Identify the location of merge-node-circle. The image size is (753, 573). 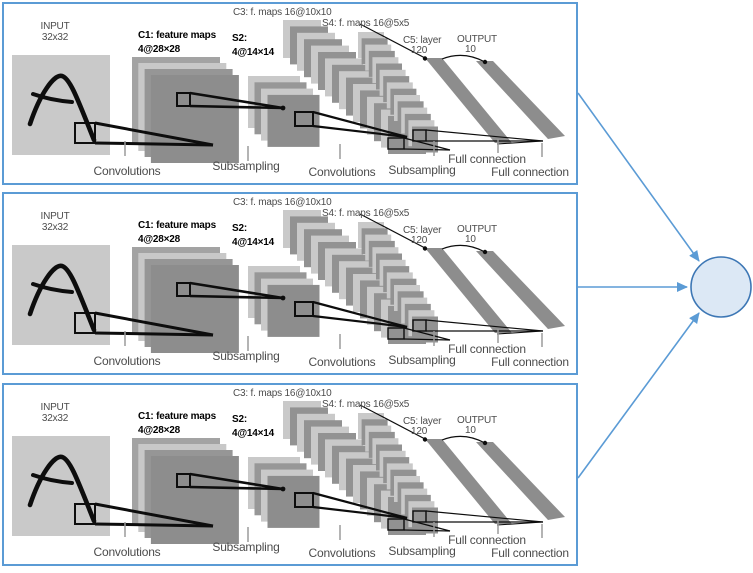
(721, 287).